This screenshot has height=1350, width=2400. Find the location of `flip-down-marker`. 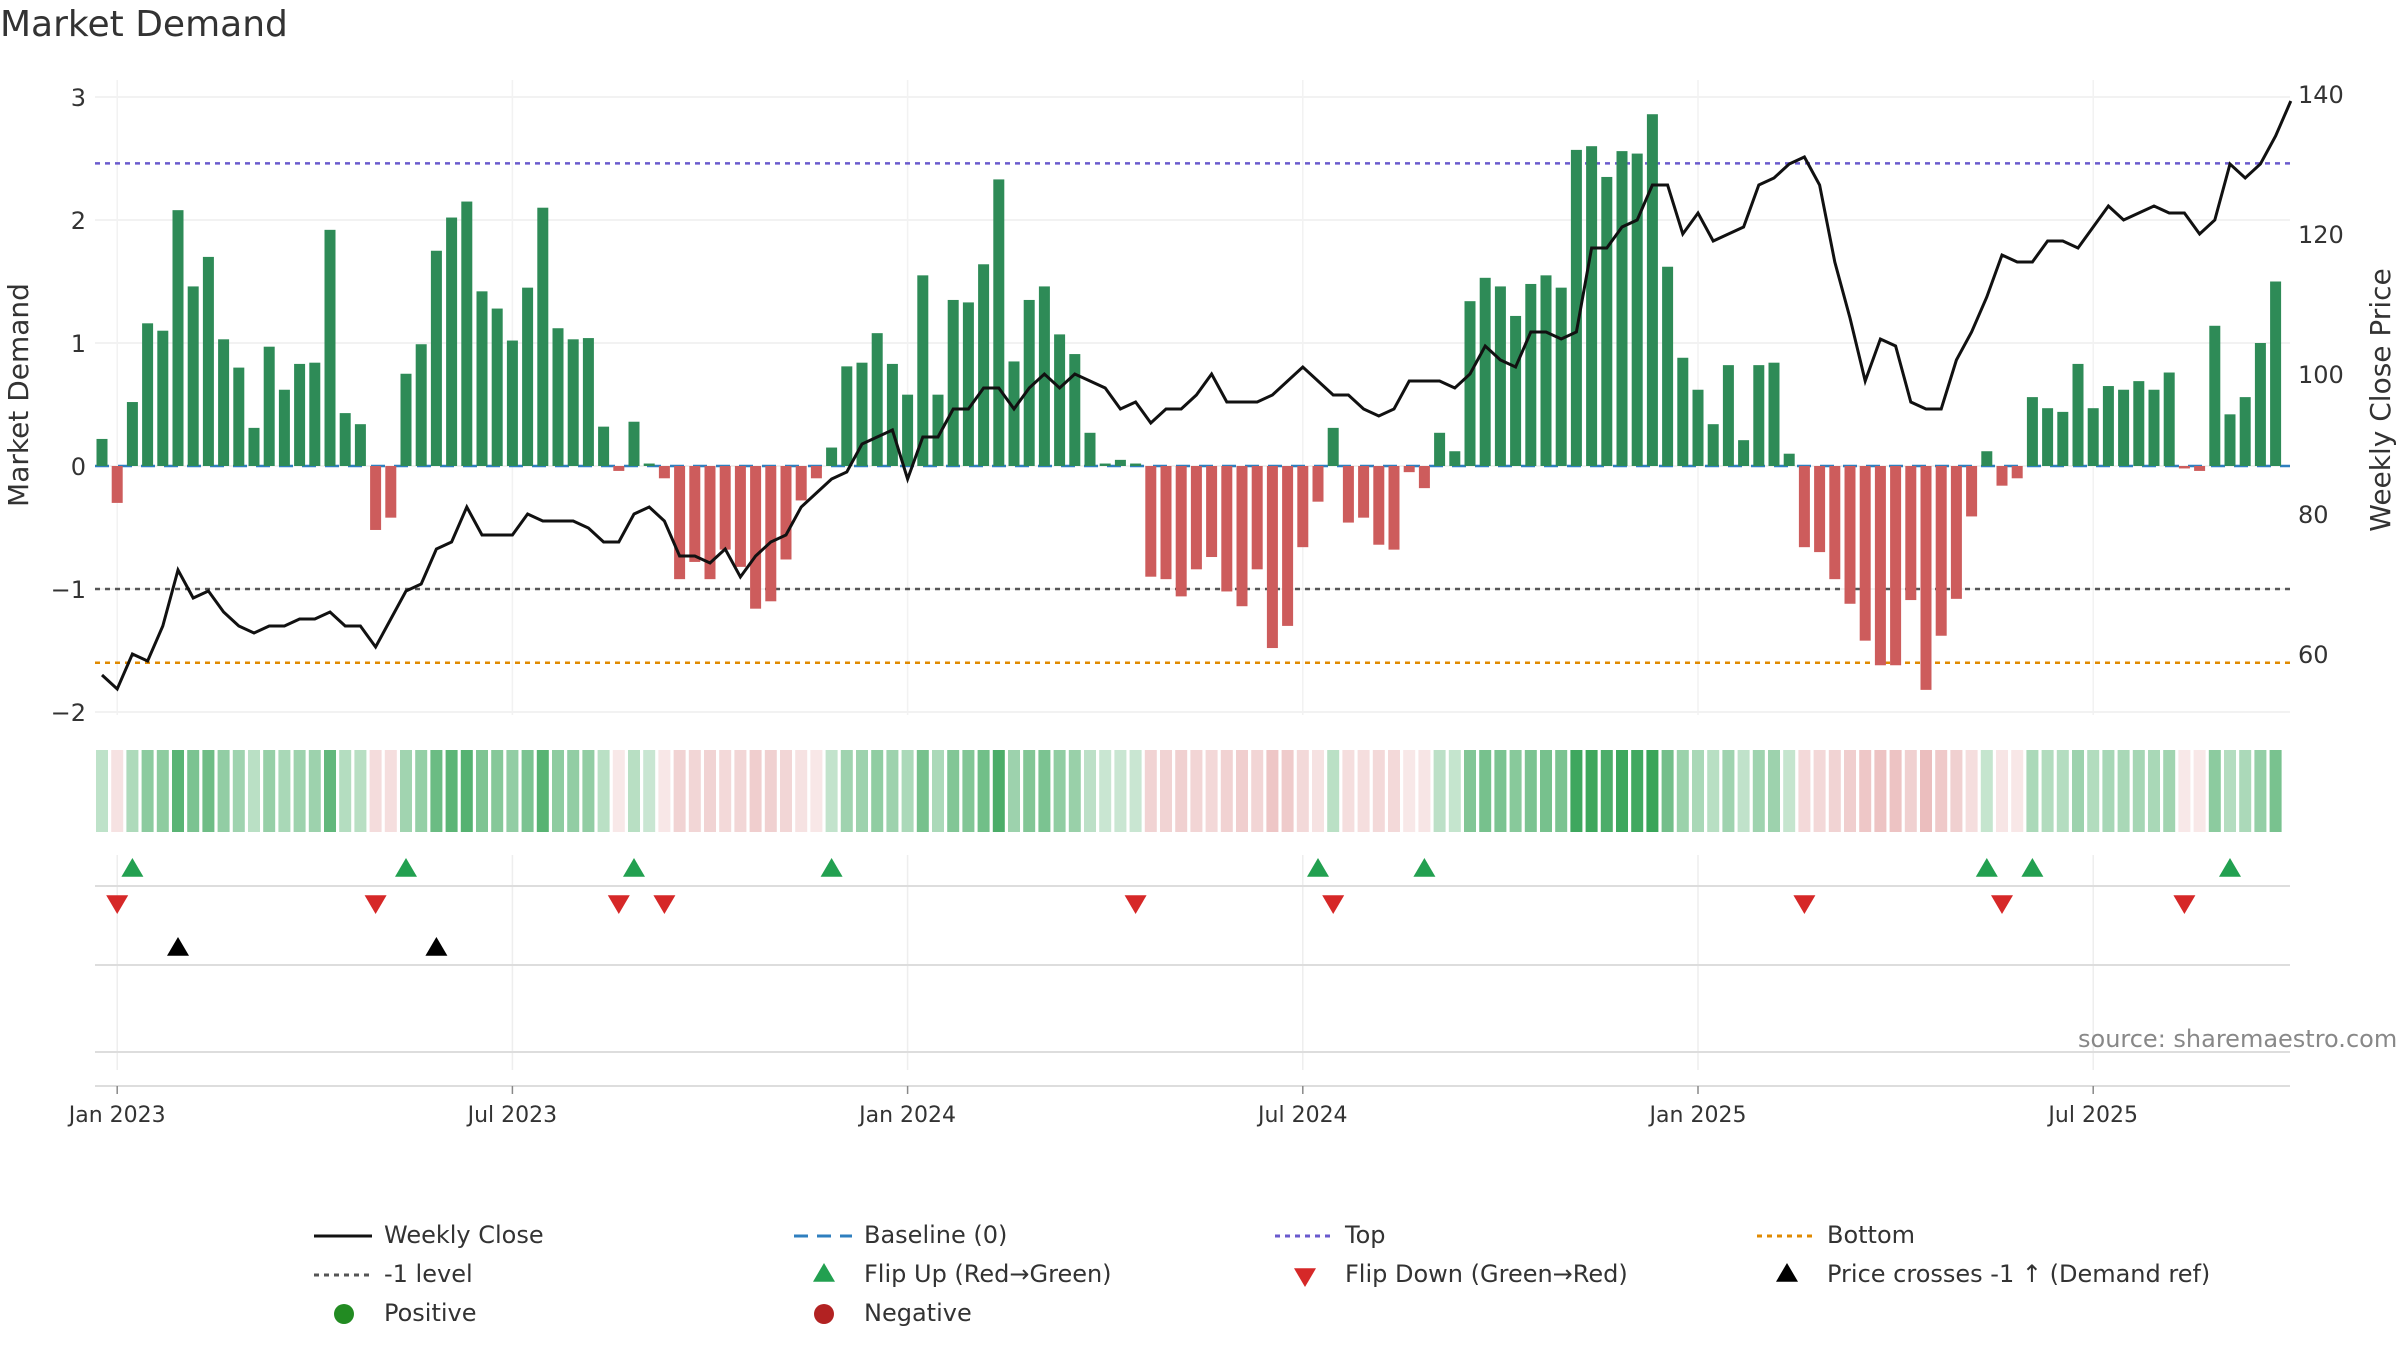

flip-down-marker is located at coordinates (1135, 904).